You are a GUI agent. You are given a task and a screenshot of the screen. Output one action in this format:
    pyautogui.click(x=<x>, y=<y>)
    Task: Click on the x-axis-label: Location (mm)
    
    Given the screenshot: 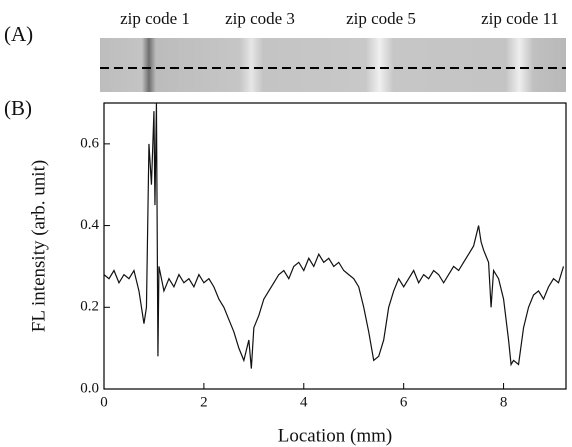 What is the action you would take?
    pyautogui.click(x=335, y=435)
    